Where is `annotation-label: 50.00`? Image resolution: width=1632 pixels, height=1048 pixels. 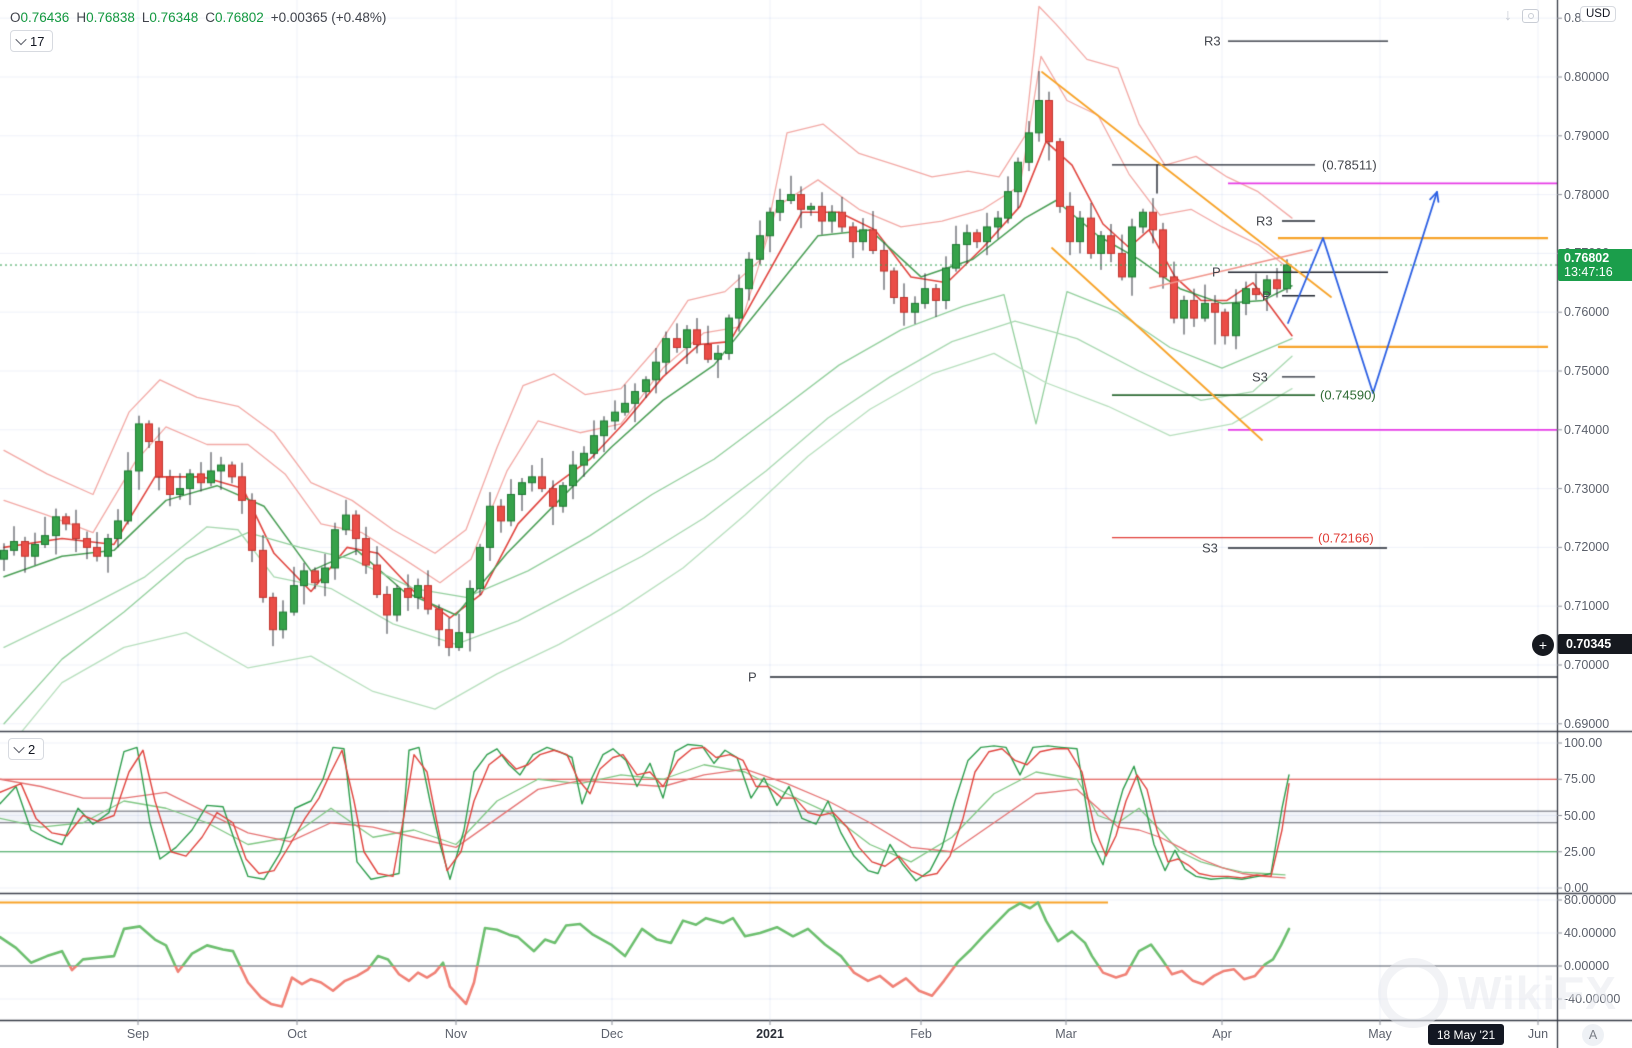 annotation-label: 50.00 is located at coordinates (1580, 815).